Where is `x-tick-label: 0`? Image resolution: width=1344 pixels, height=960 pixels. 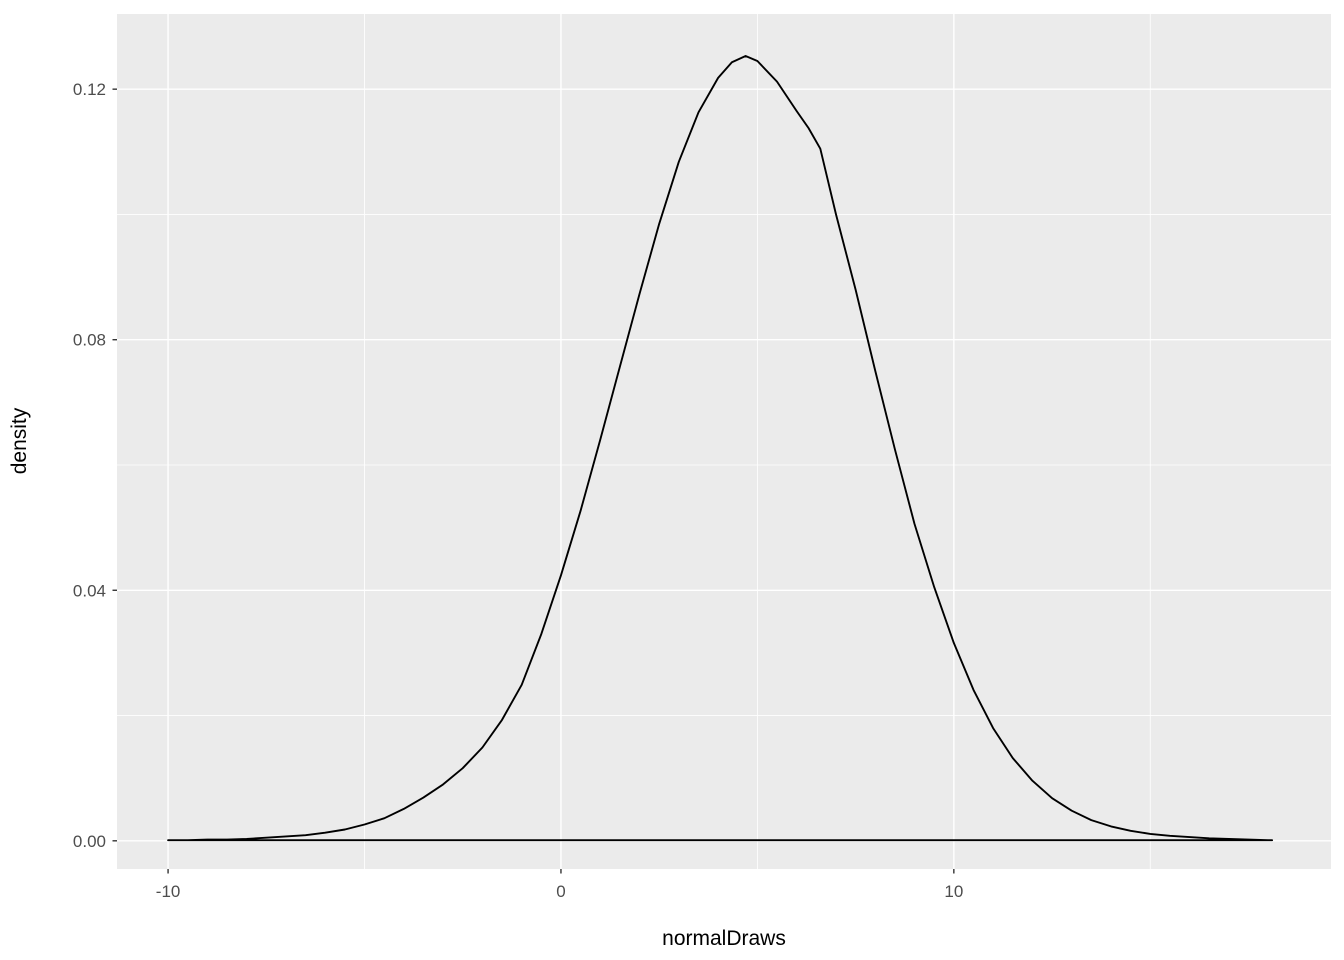
x-tick-label: 0 is located at coordinates (560, 891).